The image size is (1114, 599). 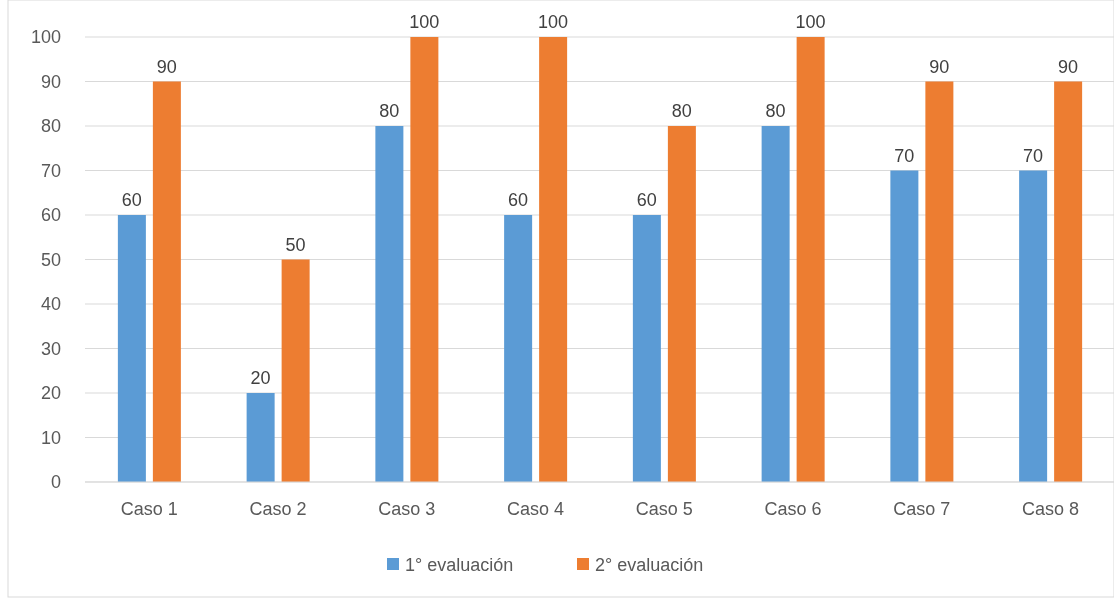 I want to click on x-tick-label: Caso 6, so click(x=793, y=509).